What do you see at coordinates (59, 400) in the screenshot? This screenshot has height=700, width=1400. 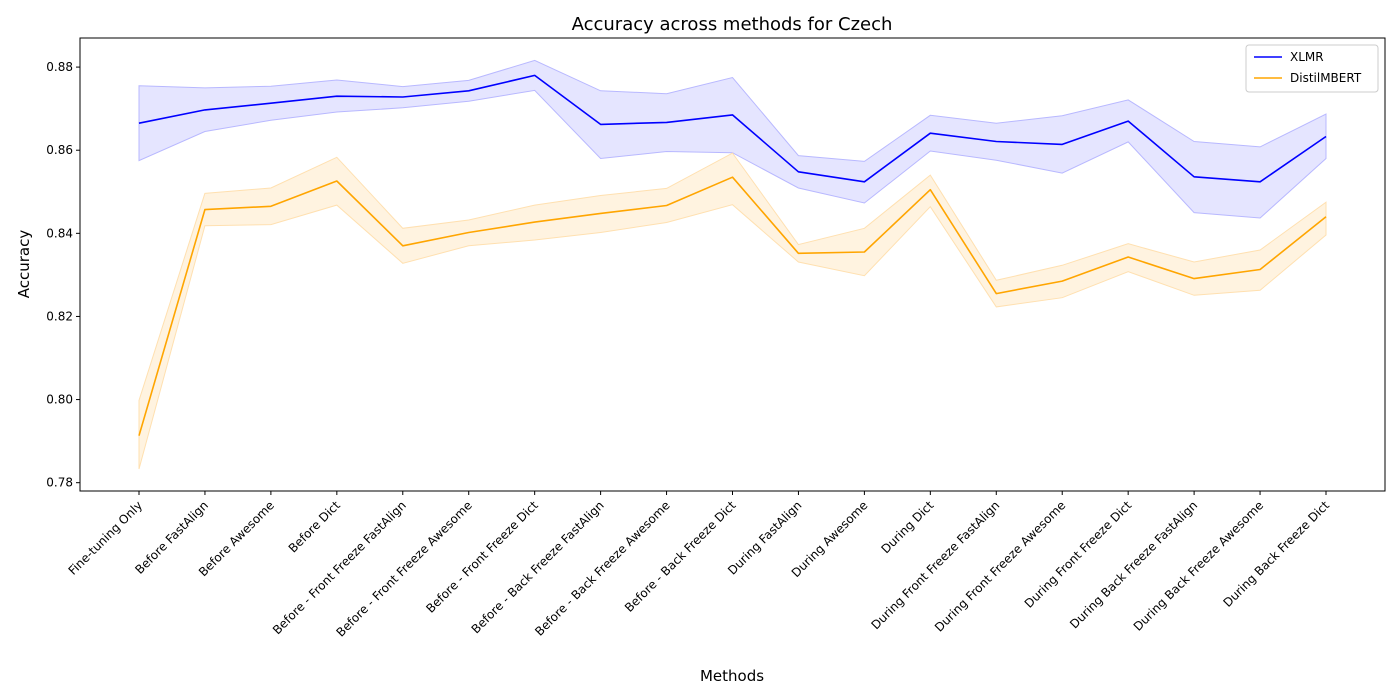 I see `y-tick-label: 0.80` at bounding box center [59, 400].